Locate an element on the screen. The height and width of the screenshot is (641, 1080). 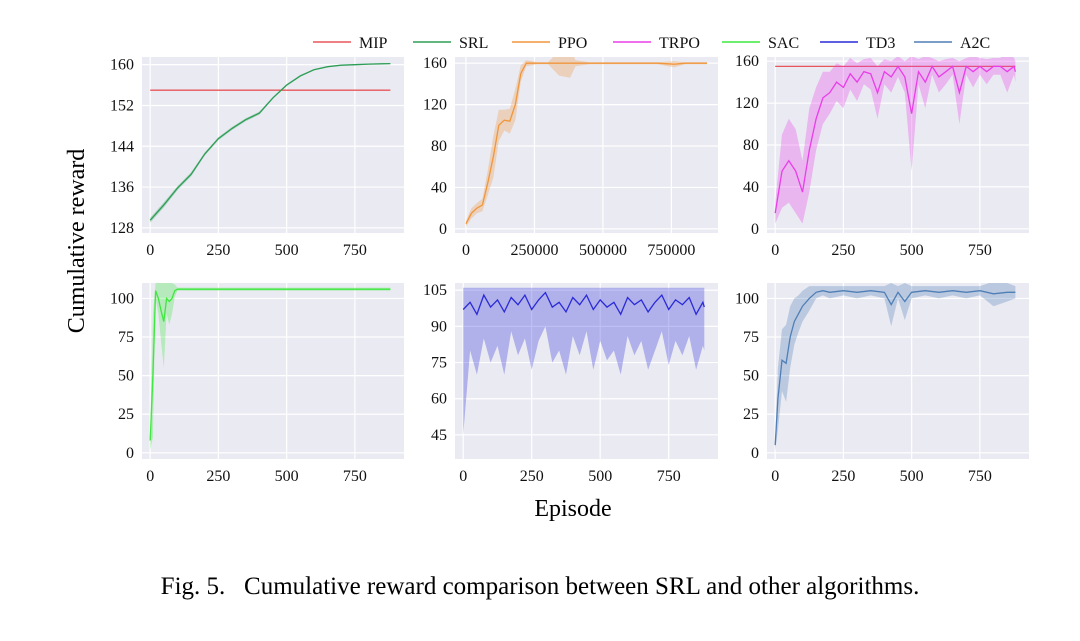
x-axis-label: Episode is located at coordinates (572, 509).